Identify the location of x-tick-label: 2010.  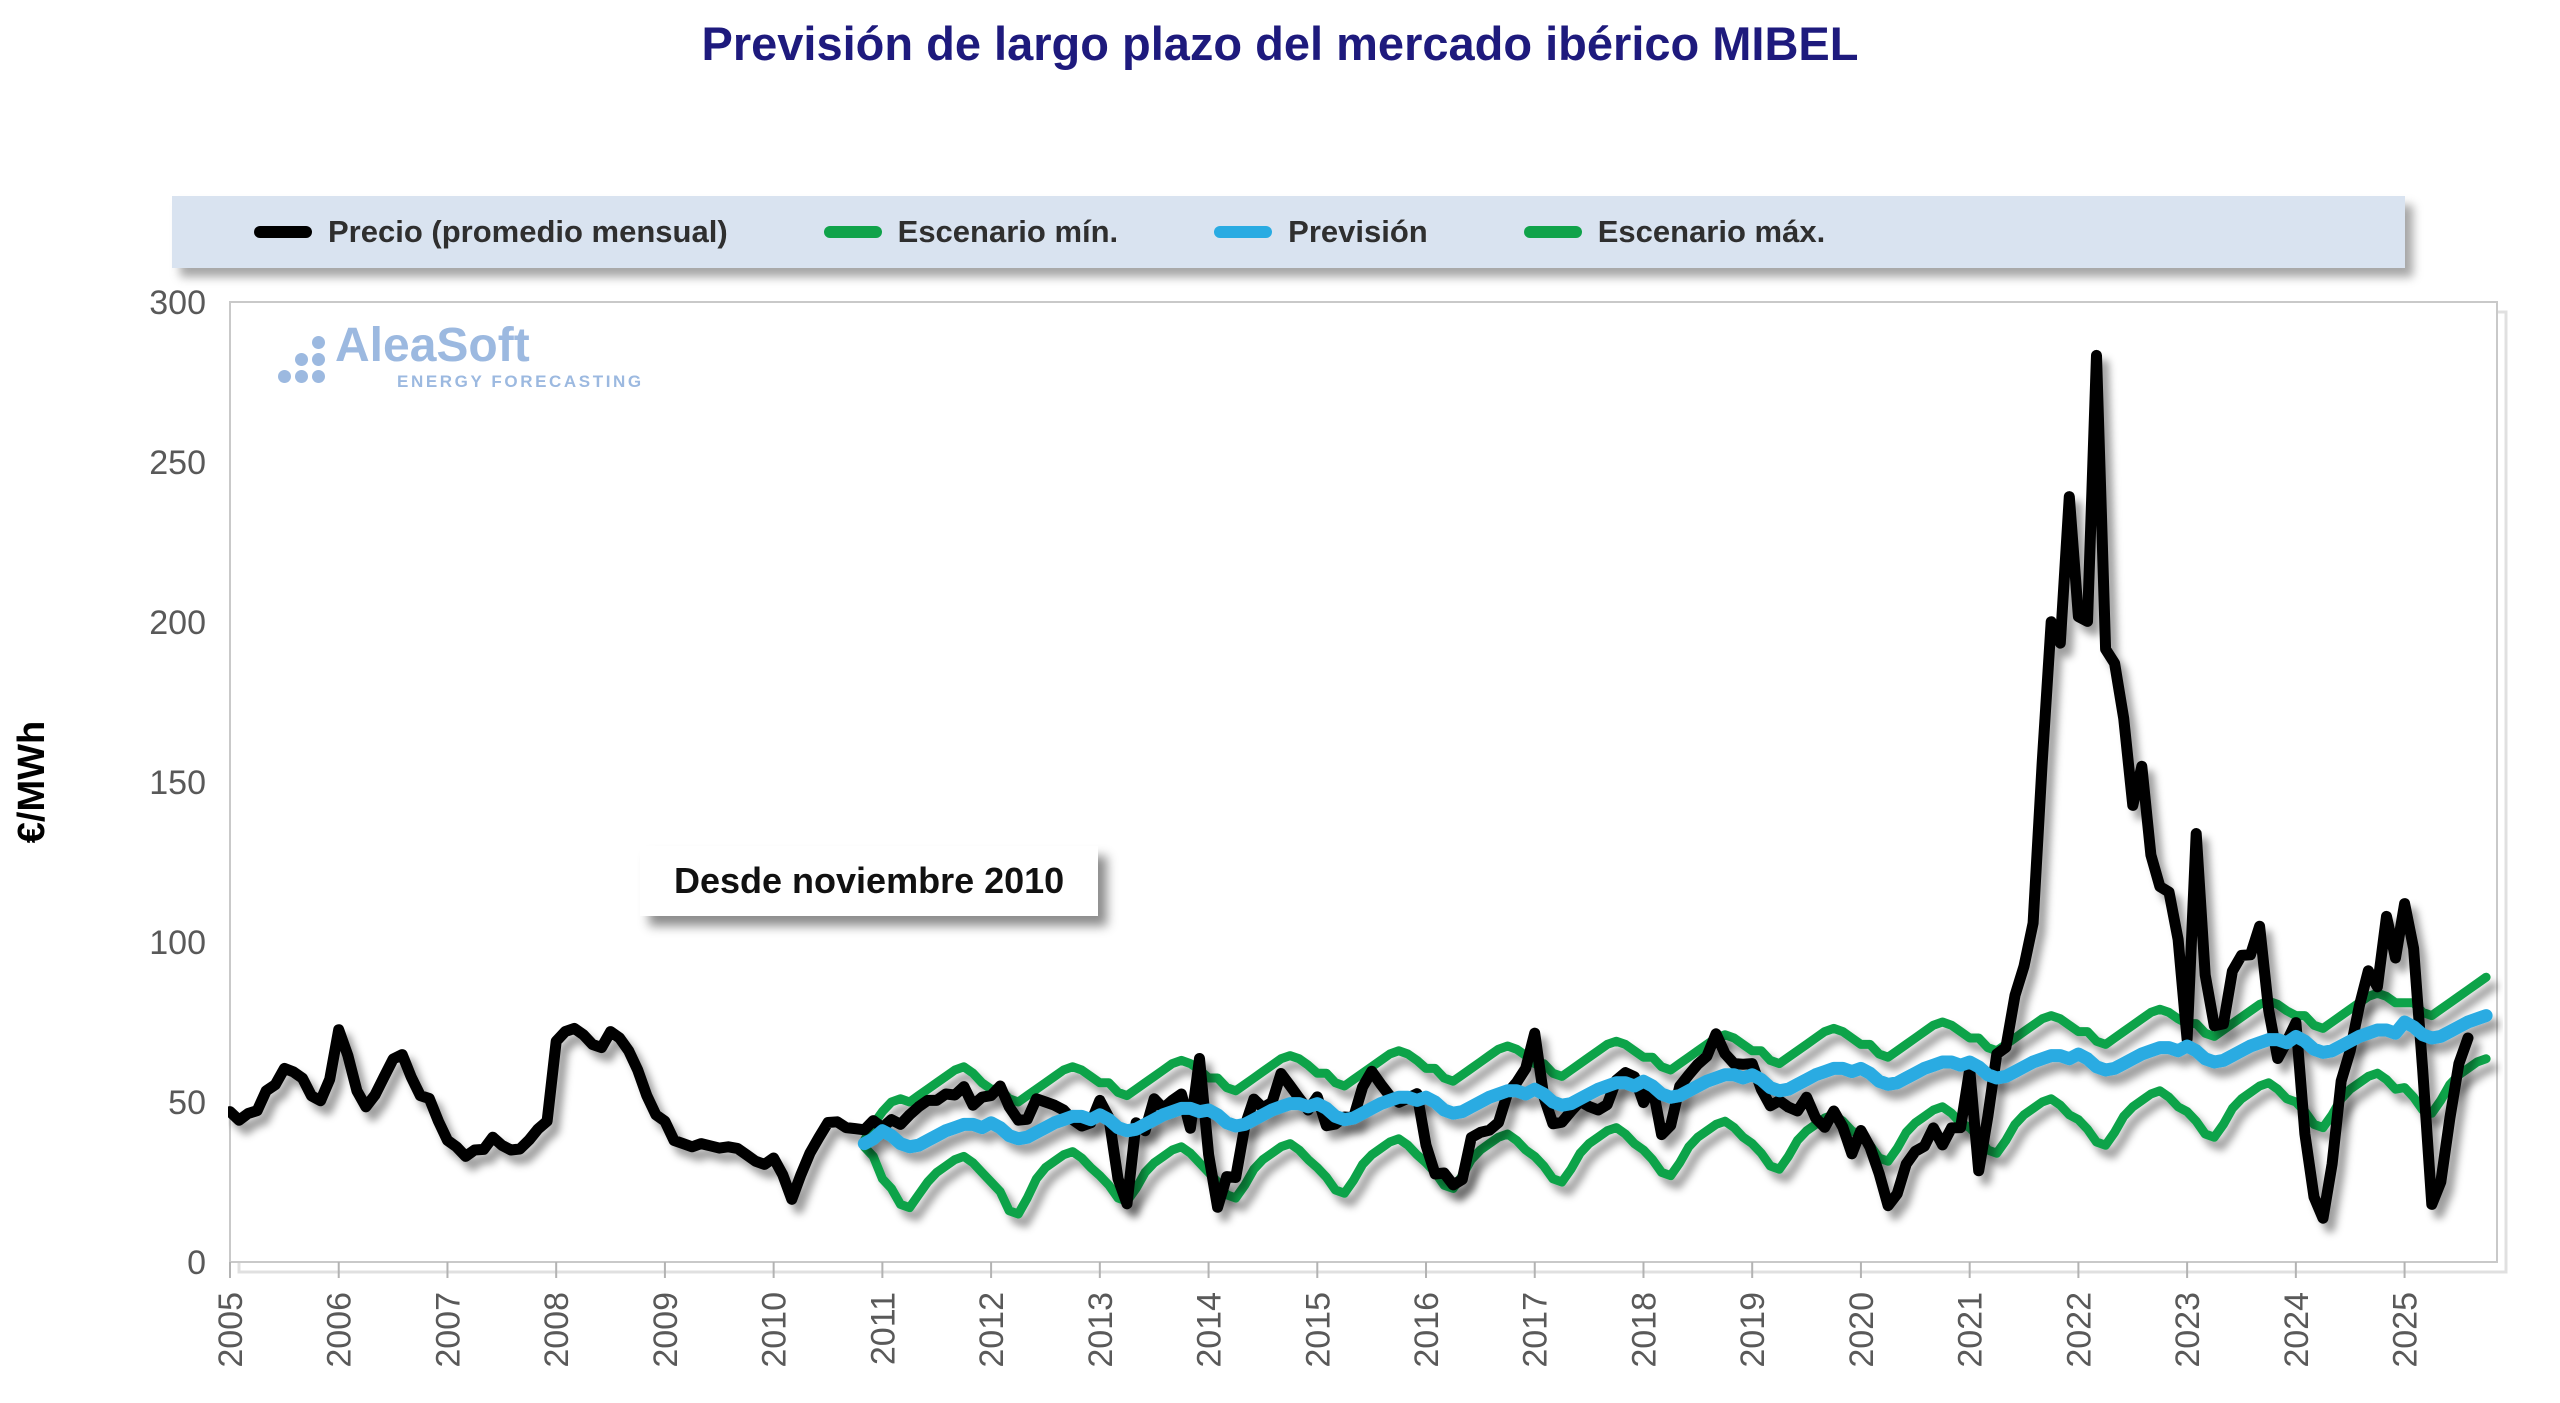
(775, 1330).